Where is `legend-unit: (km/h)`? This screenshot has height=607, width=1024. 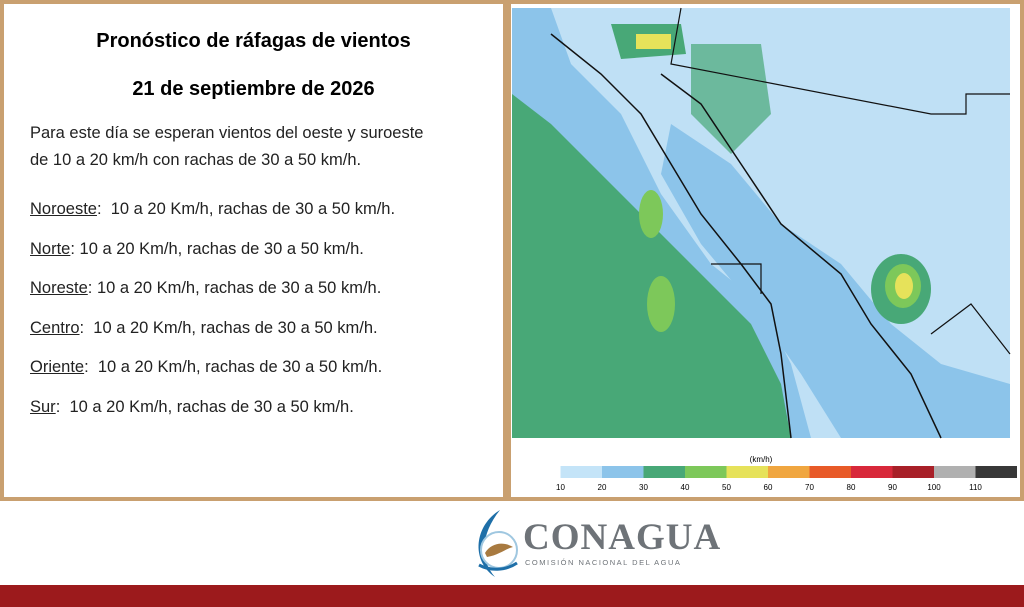
legend-unit: (km/h) is located at coordinates (761, 459).